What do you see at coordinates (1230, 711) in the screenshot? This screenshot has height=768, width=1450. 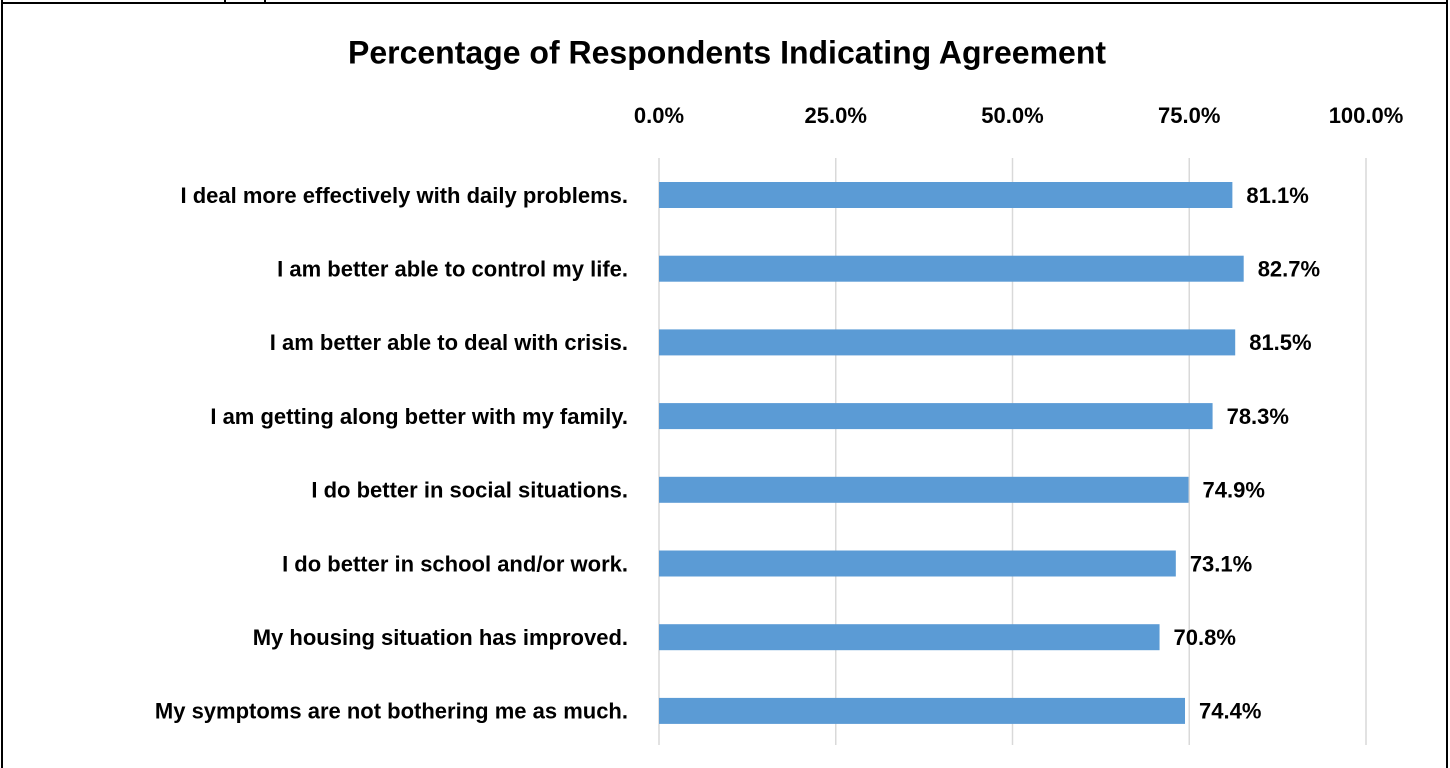 I see `data-label: 74.4%` at bounding box center [1230, 711].